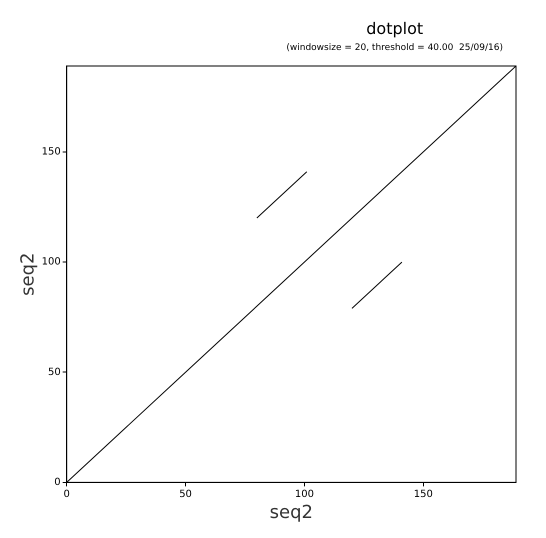 Image resolution: width=546 pixels, height=538 pixels. Describe the element at coordinates (185, 494) in the screenshot. I see `x-tick-label: 50` at that location.